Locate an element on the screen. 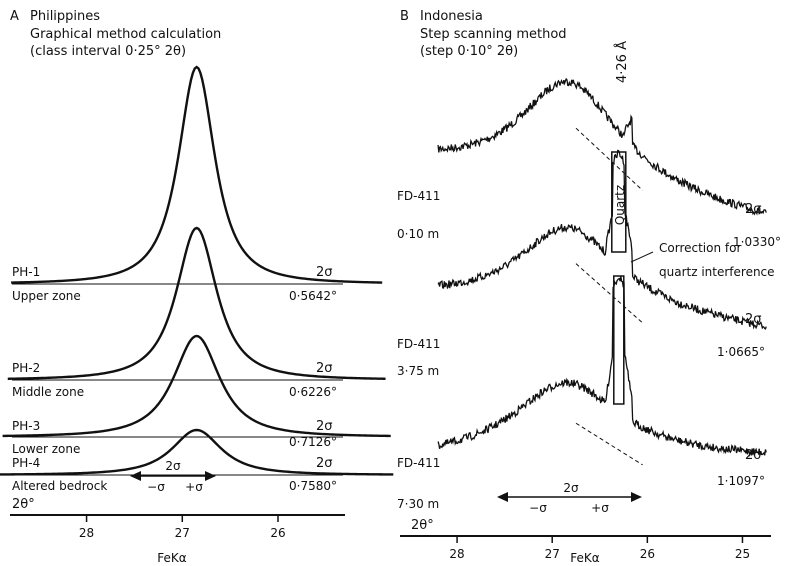 This screenshot has width=807, height=566. panel-b-interval: (step 0·10° 2θ) is located at coordinates (469, 51).